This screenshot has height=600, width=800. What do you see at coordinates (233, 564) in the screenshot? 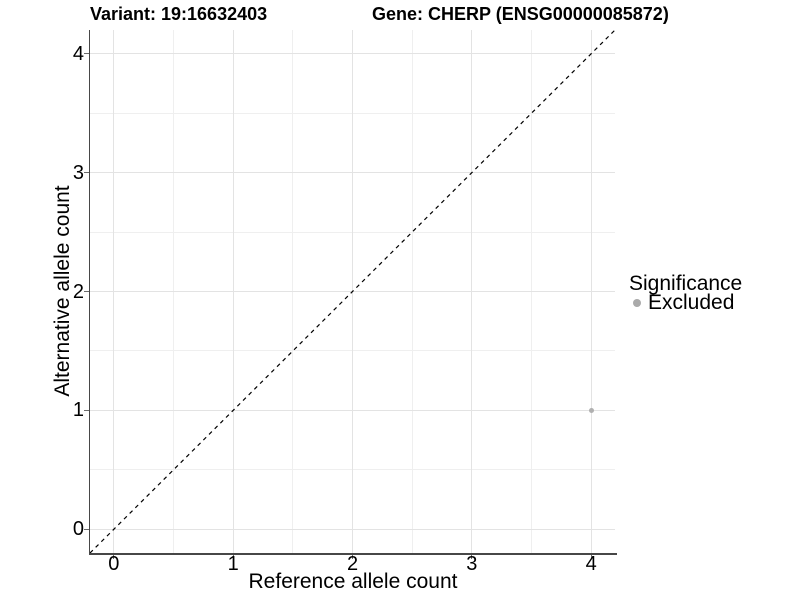
I see `x-tick-label: 1` at bounding box center [233, 564].